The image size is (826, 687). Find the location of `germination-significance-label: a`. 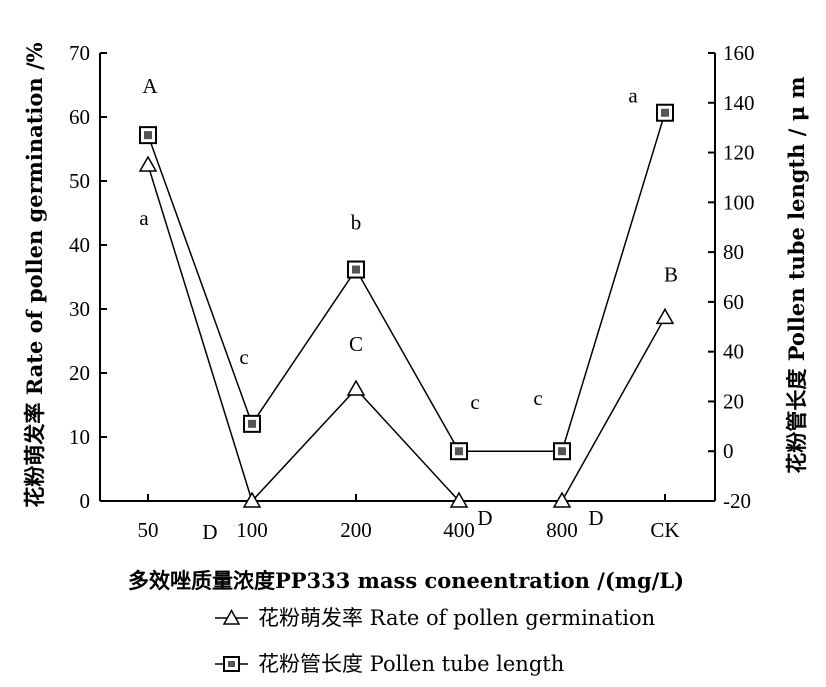

germination-significance-label: a is located at coordinates (144, 218).